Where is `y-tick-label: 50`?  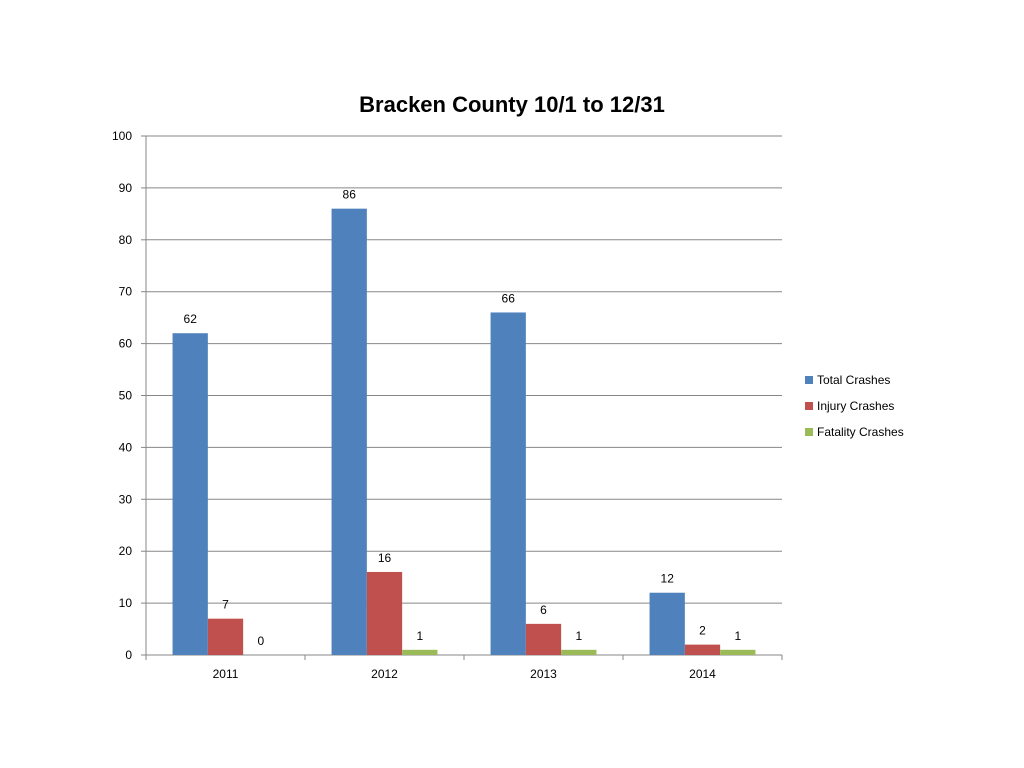 y-tick-label: 50 is located at coordinates (126, 396).